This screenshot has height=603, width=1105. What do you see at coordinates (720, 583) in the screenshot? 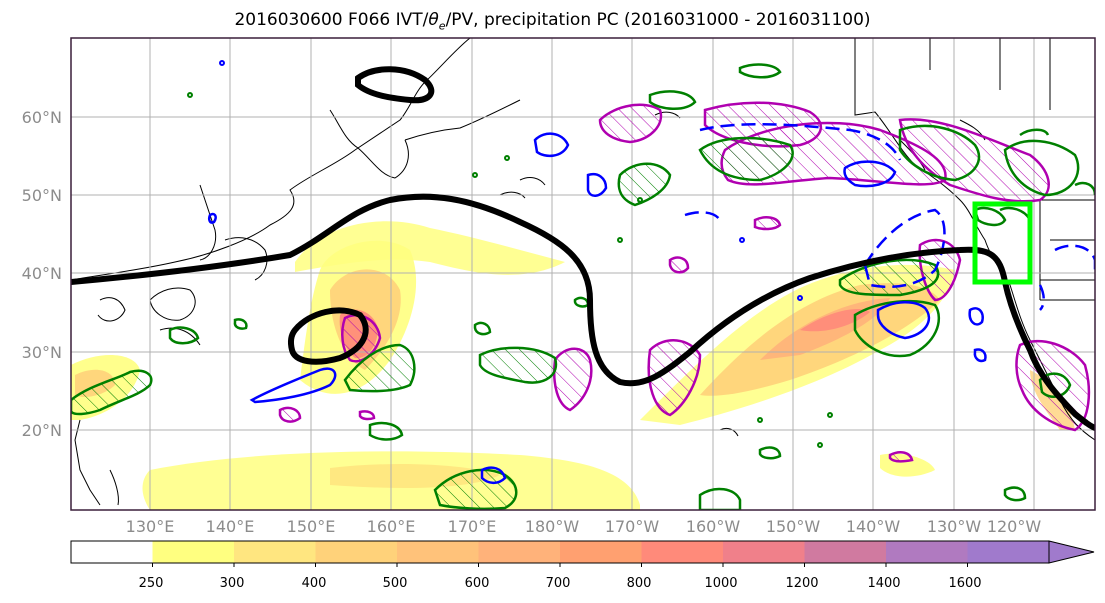
I see `cb-tick-1000: 1000` at bounding box center [720, 583].